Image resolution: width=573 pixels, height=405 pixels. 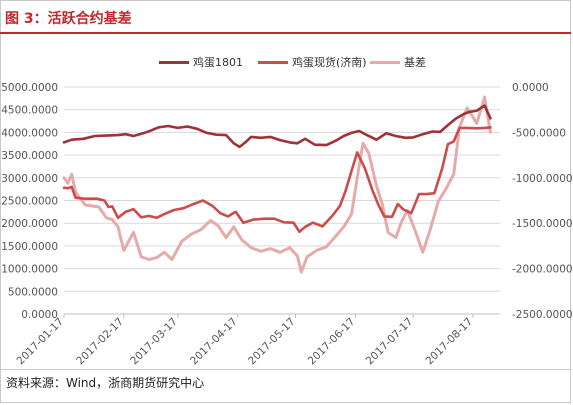 What do you see at coordinates (33, 292) in the screenshot?
I see `y-left-tick-label: 500.0000` at bounding box center [33, 292].